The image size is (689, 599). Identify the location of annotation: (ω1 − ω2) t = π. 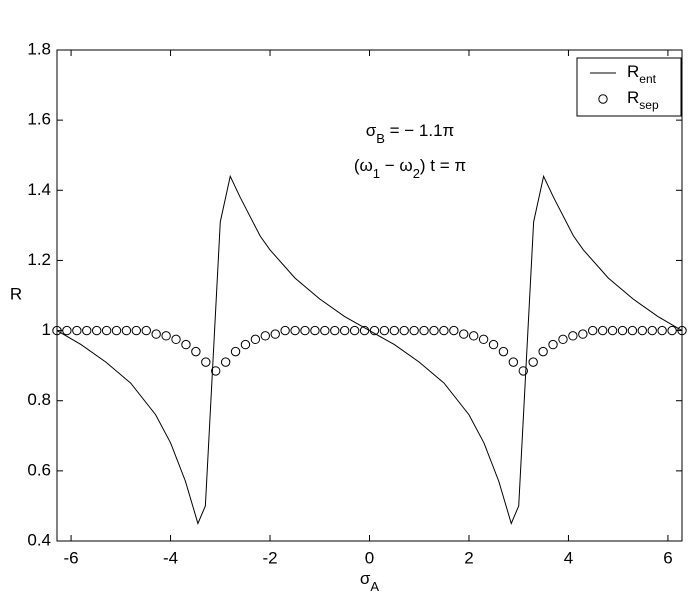
(410, 168).